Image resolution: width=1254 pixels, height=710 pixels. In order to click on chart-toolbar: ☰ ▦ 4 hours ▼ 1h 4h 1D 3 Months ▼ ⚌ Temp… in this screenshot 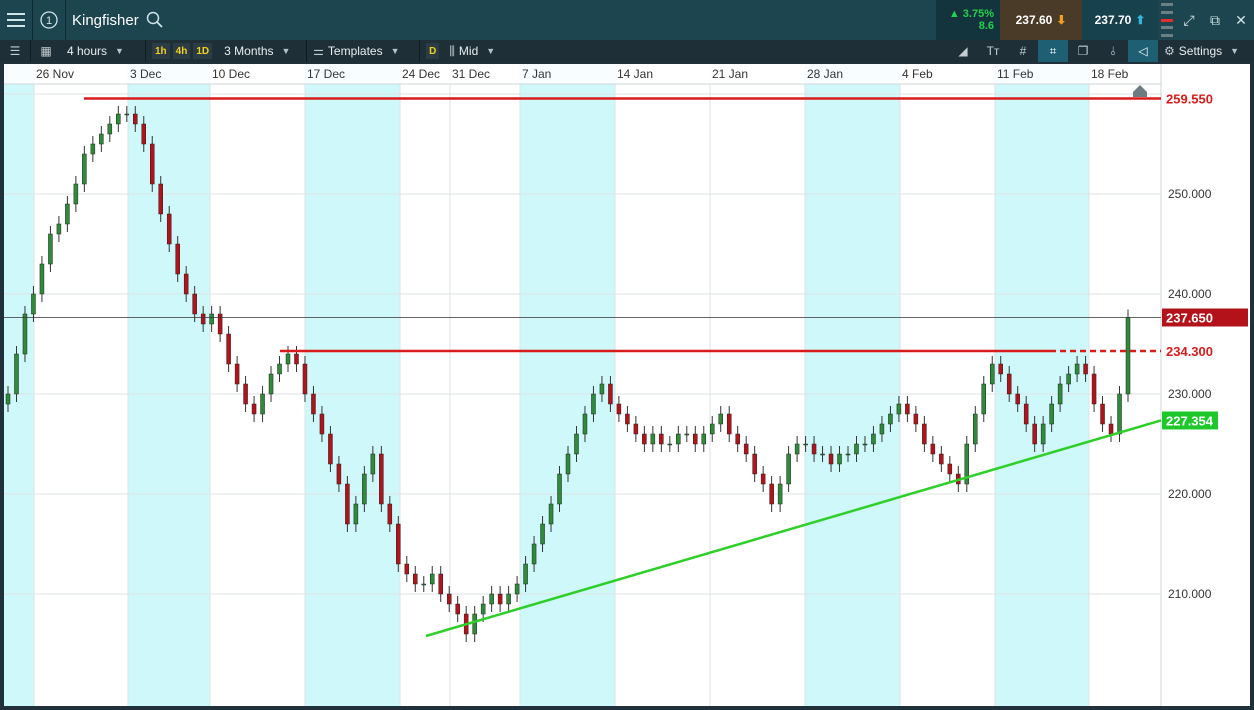, I will do `click(627, 51)`.